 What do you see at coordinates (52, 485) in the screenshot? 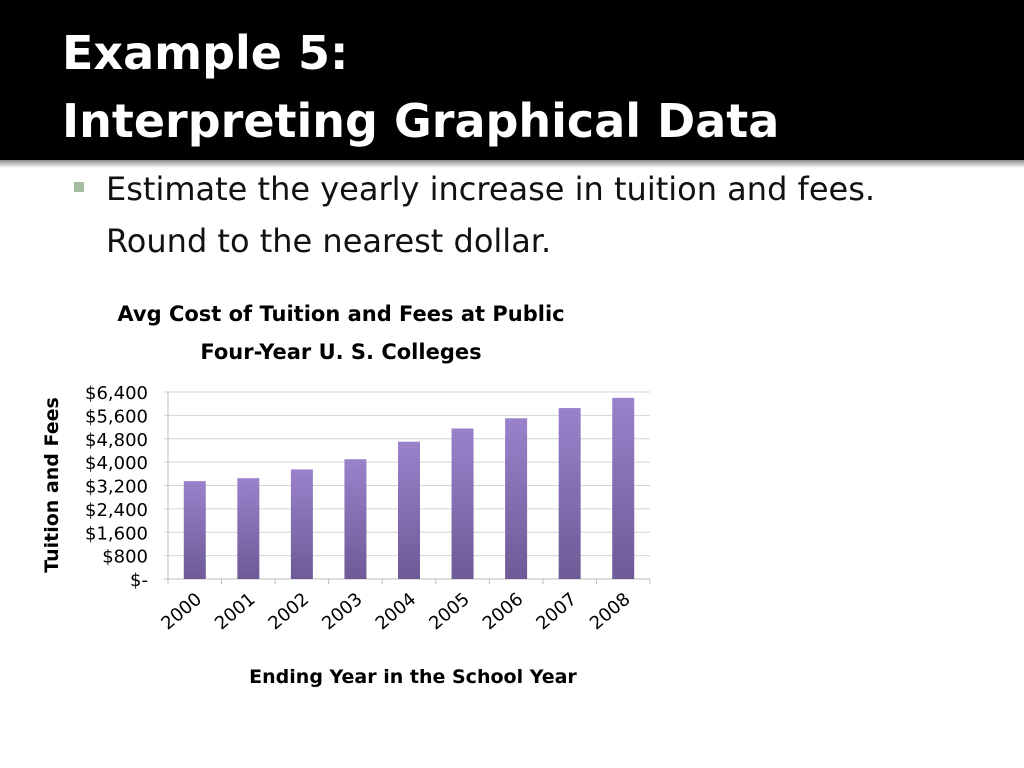
I see `y-axis-label: Tuition and Fees` at bounding box center [52, 485].